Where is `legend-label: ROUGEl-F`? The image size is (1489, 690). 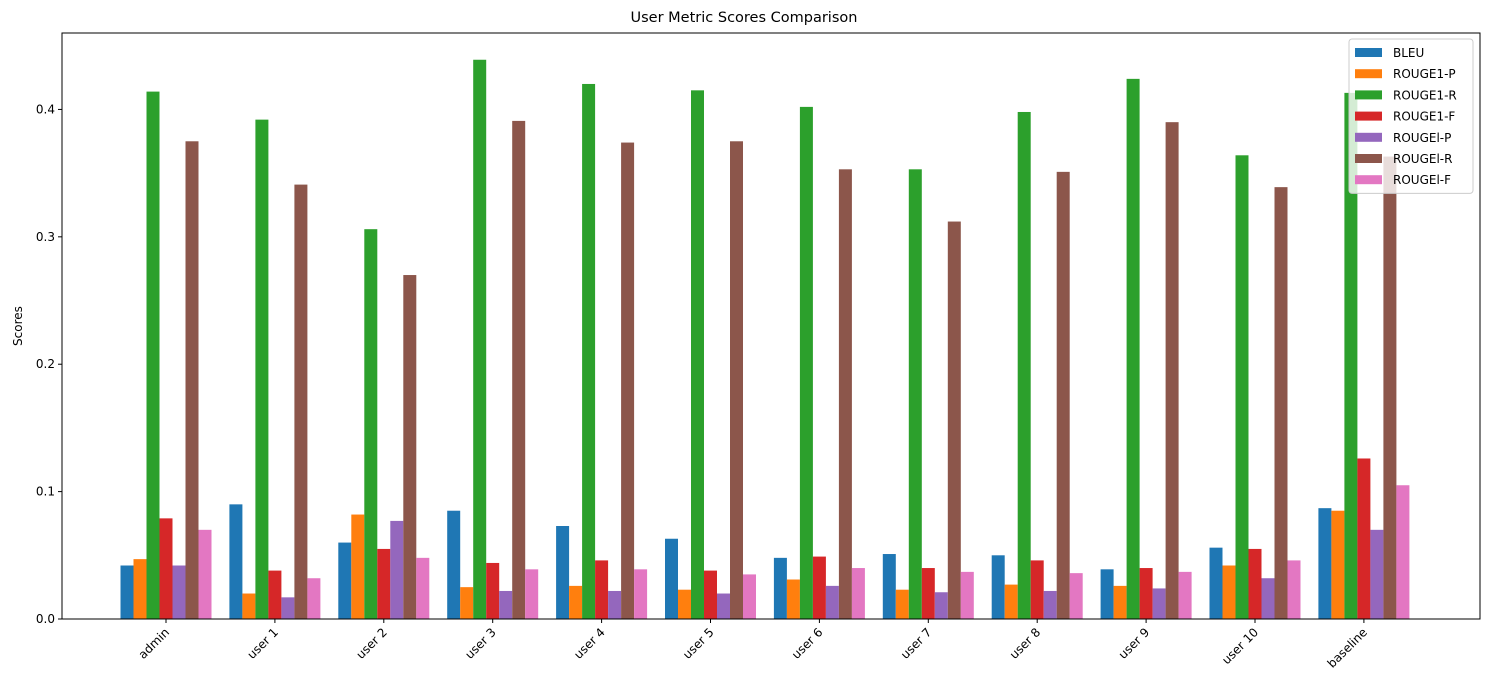
legend-label: ROUGEl-F is located at coordinates (1422, 180).